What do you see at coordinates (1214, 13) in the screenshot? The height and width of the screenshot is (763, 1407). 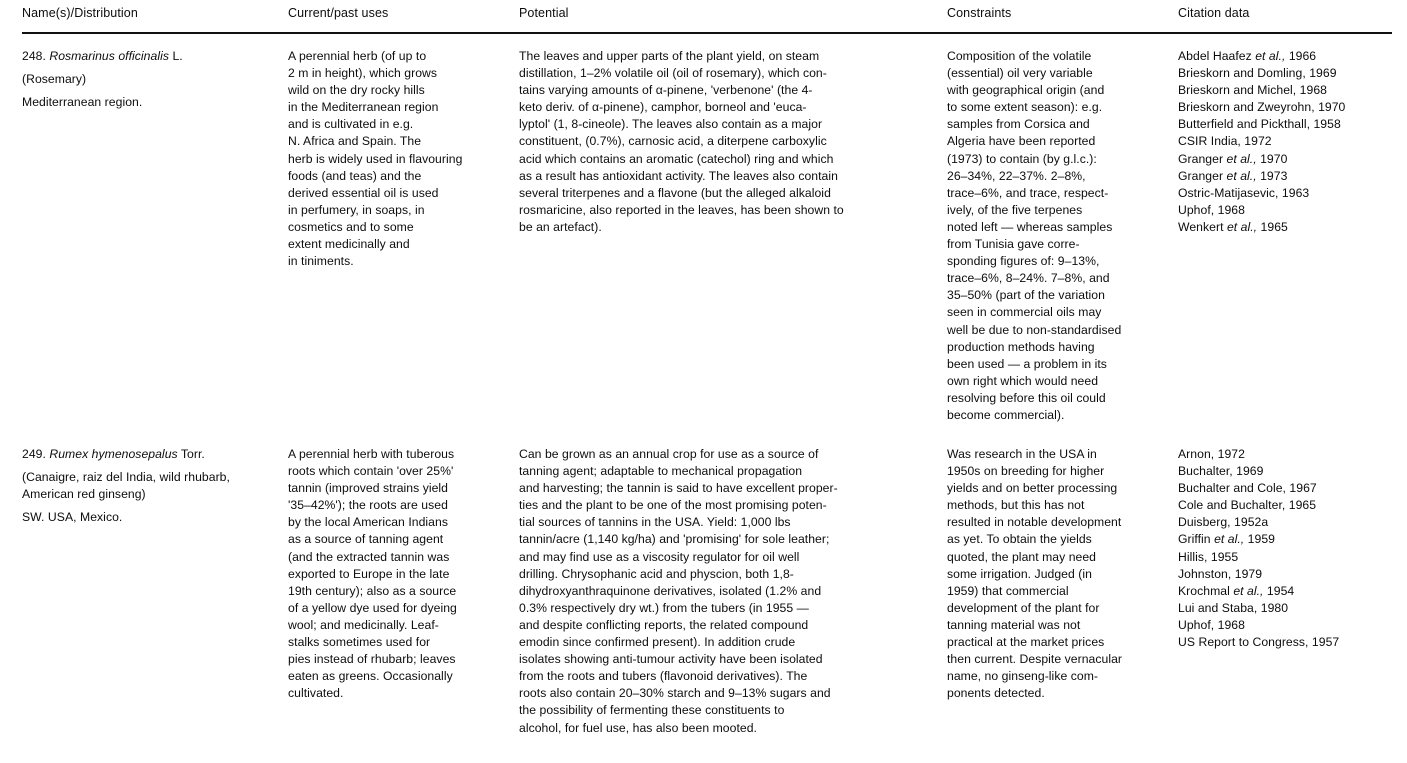 I see `column-header-citation-data: Citation data` at bounding box center [1214, 13].